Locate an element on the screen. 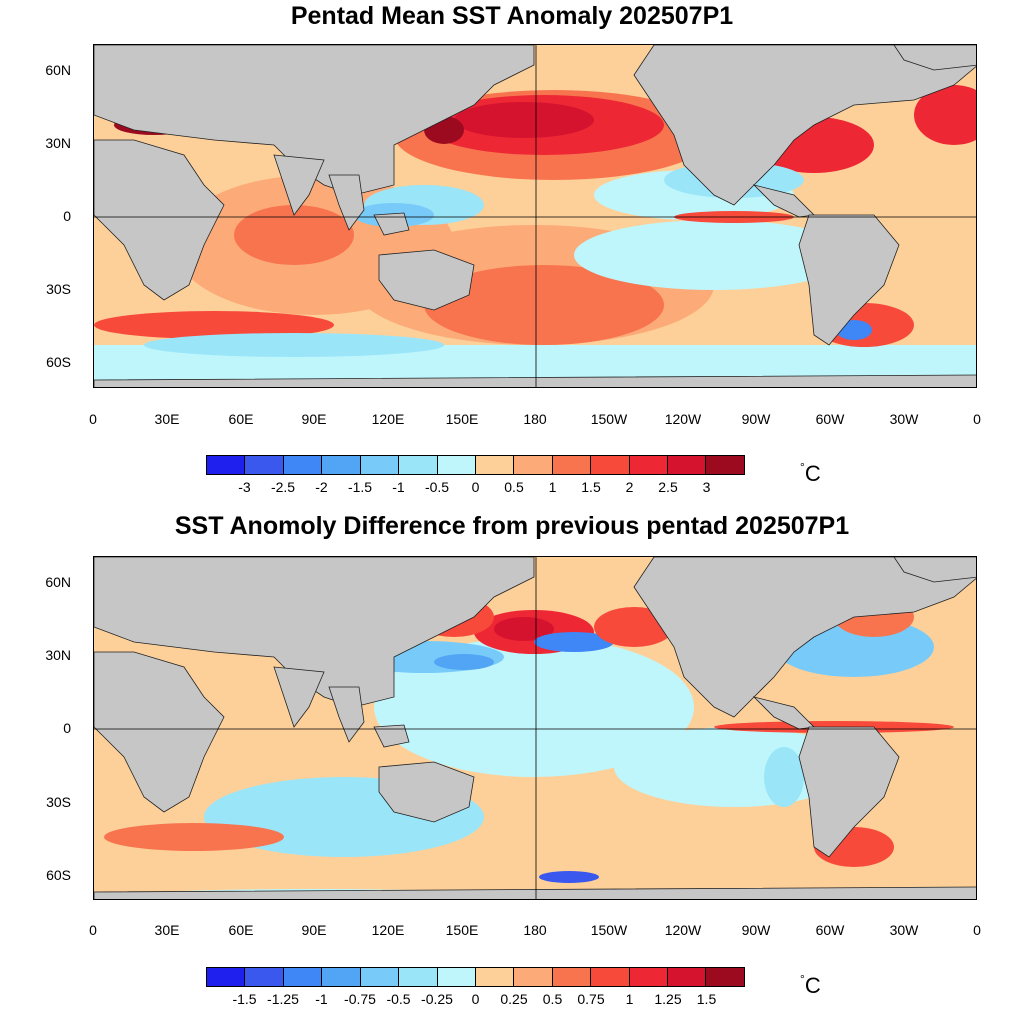 This screenshot has width=1024, height=1024. colorbar-tick-label: -1.25 is located at coordinates (283, 999).